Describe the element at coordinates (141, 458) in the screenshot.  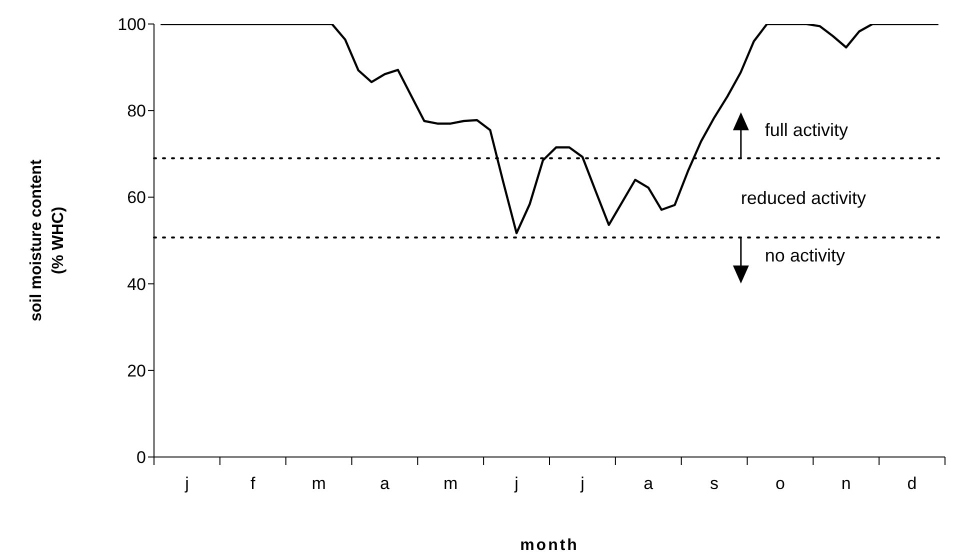
I see `y-tick-label: 0` at that location.